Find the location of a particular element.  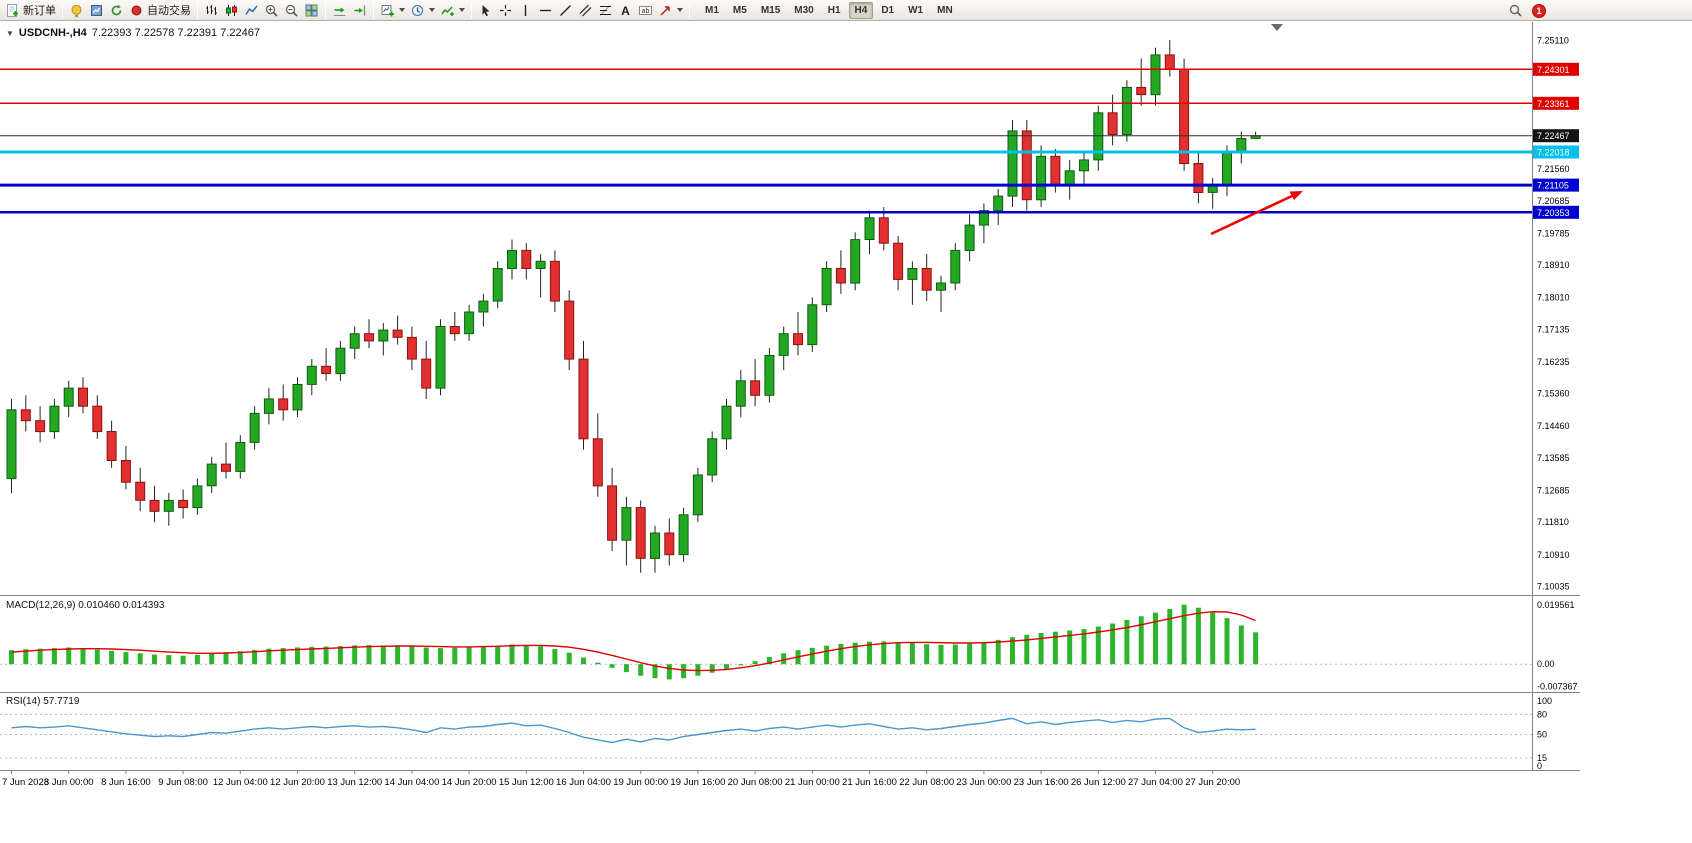

vertical-line-icon is located at coordinates (525, 10).